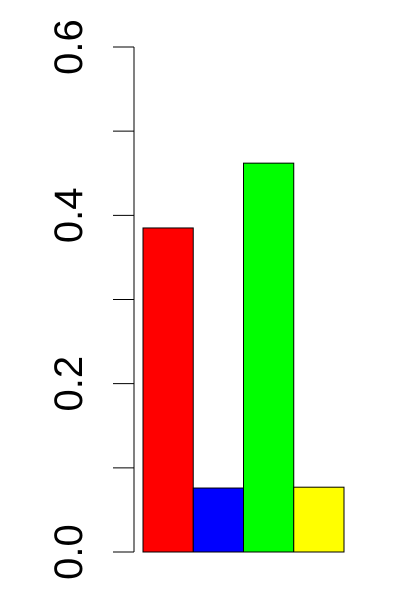  I want to click on y-tick-label: 0.4, so click(69, 216).